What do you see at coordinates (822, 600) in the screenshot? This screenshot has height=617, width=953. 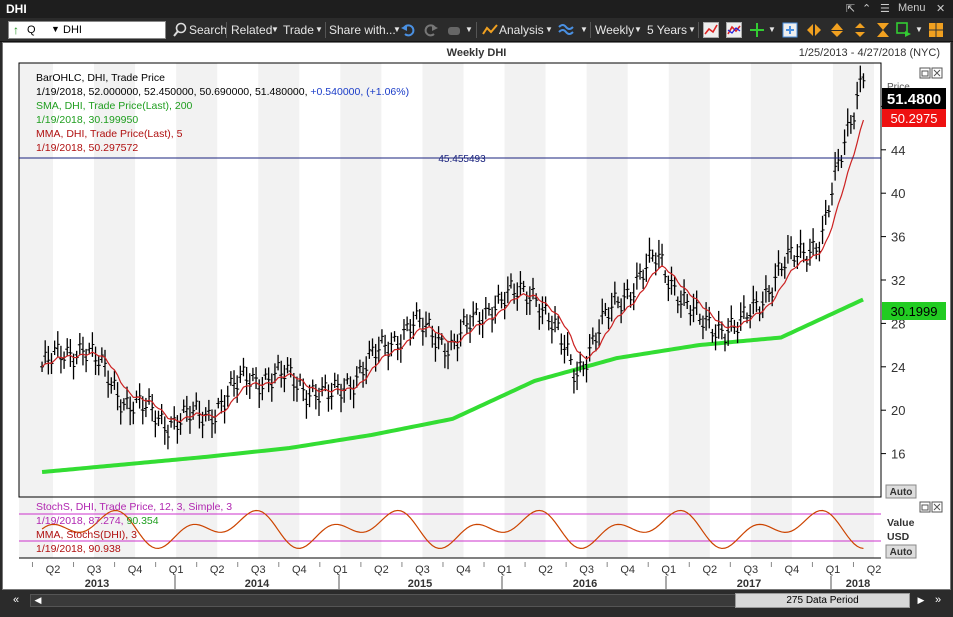 I see `scroll-thumb: 275 Data Period` at bounding box center [822, 600].